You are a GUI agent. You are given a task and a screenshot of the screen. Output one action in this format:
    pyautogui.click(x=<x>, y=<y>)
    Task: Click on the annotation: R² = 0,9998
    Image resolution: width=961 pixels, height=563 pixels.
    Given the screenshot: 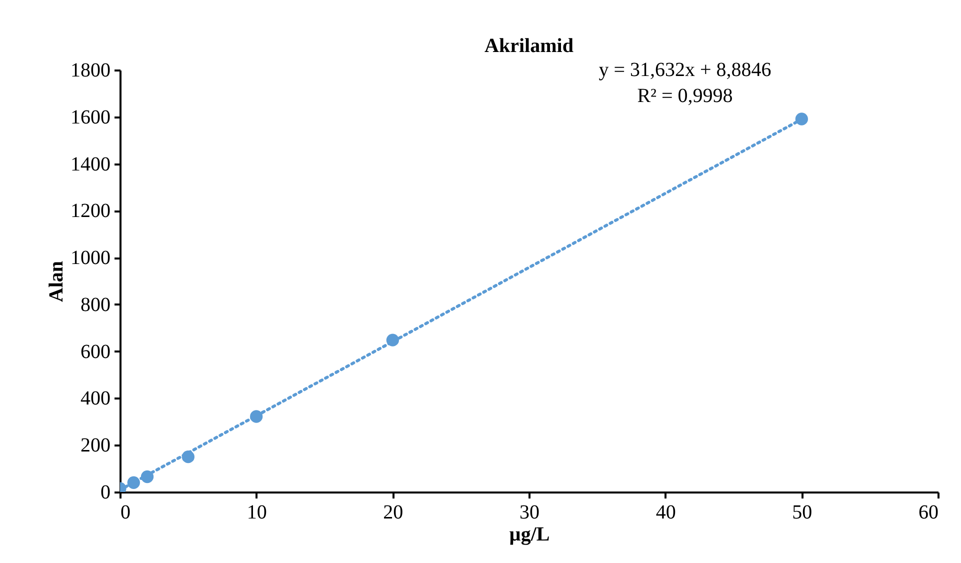 What is the action you would take?
    pyautogui.click(x=685, y=96)
    